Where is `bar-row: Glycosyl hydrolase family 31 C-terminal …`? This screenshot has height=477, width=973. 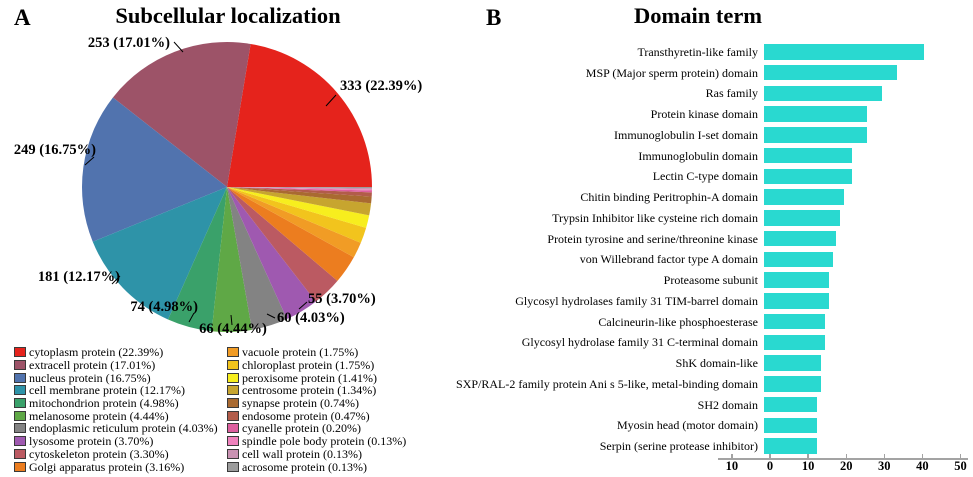
bar-row: Glycosyl hydrolase family 31 C-terminal … is located at coordinates (726, 342).